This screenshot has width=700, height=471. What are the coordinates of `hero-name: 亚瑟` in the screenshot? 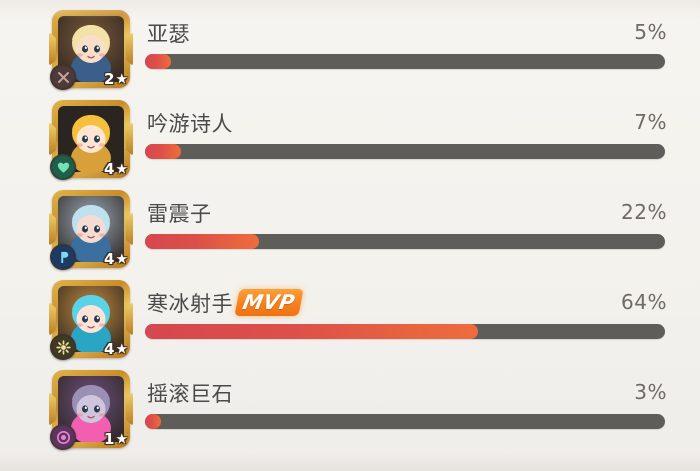 It's located at (168, 34).